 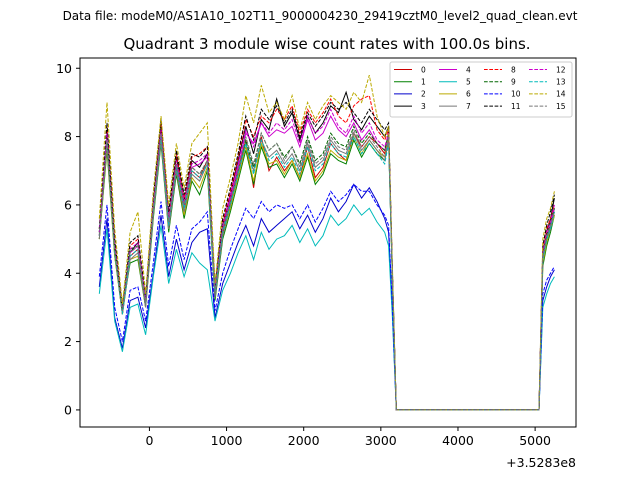 I want to click on legend-label-12: 12, so click(x=561, y=69).